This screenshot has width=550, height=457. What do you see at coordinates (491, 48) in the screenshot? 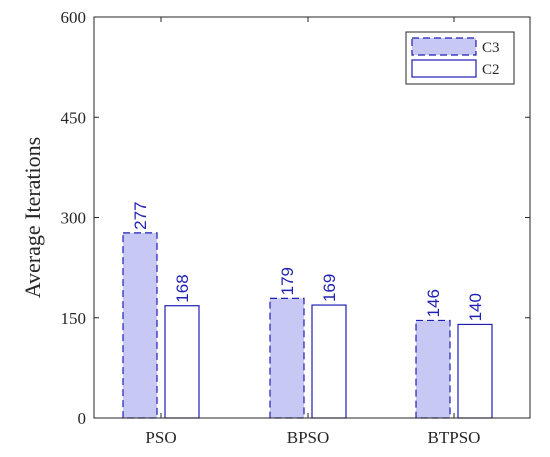
I see `legend-label-c3: C3` at bounding box center [491, 48].